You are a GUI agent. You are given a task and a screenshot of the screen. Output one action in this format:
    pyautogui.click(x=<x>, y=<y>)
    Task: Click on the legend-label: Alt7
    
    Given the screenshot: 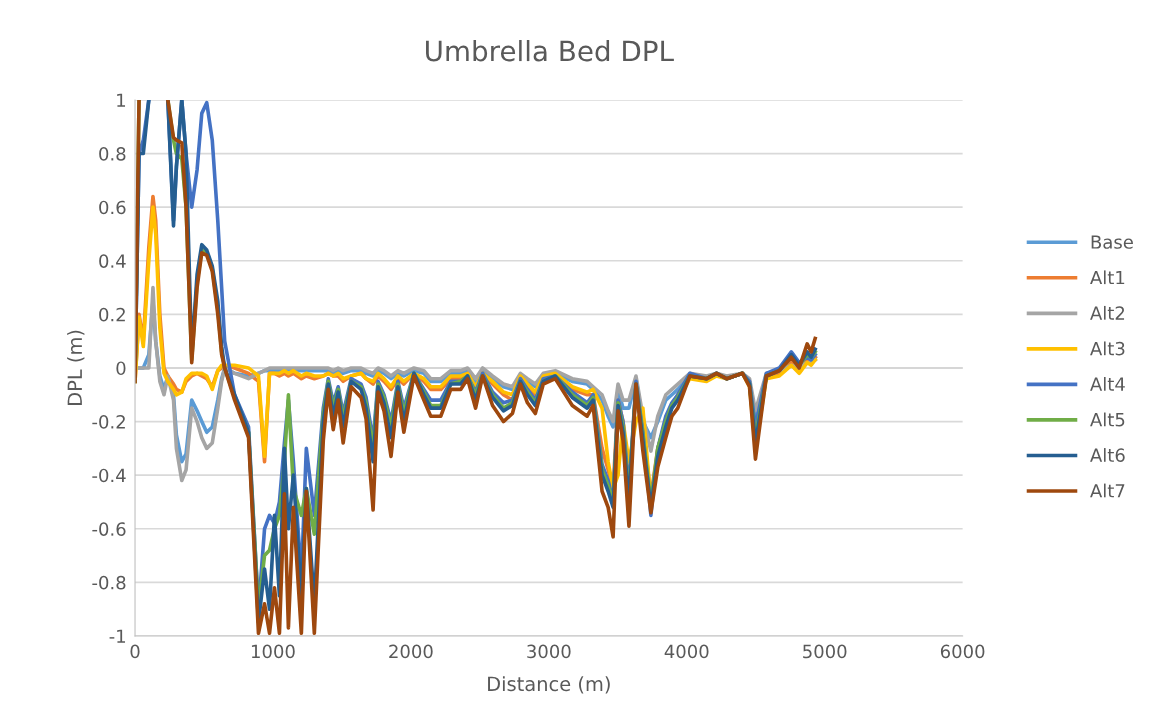 What is the action you would take?
    pyautogui.click(x=1107, y=490)
    